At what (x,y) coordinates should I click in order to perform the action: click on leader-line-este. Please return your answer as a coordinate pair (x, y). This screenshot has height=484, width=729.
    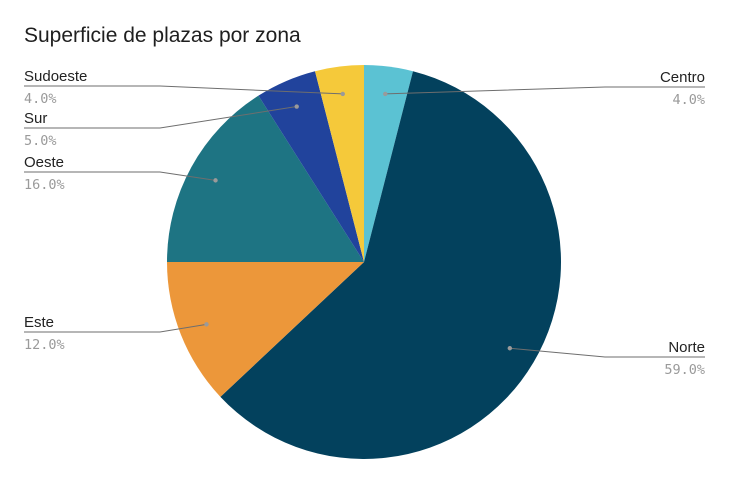
    Looking at the image, I should click on (115, 328).